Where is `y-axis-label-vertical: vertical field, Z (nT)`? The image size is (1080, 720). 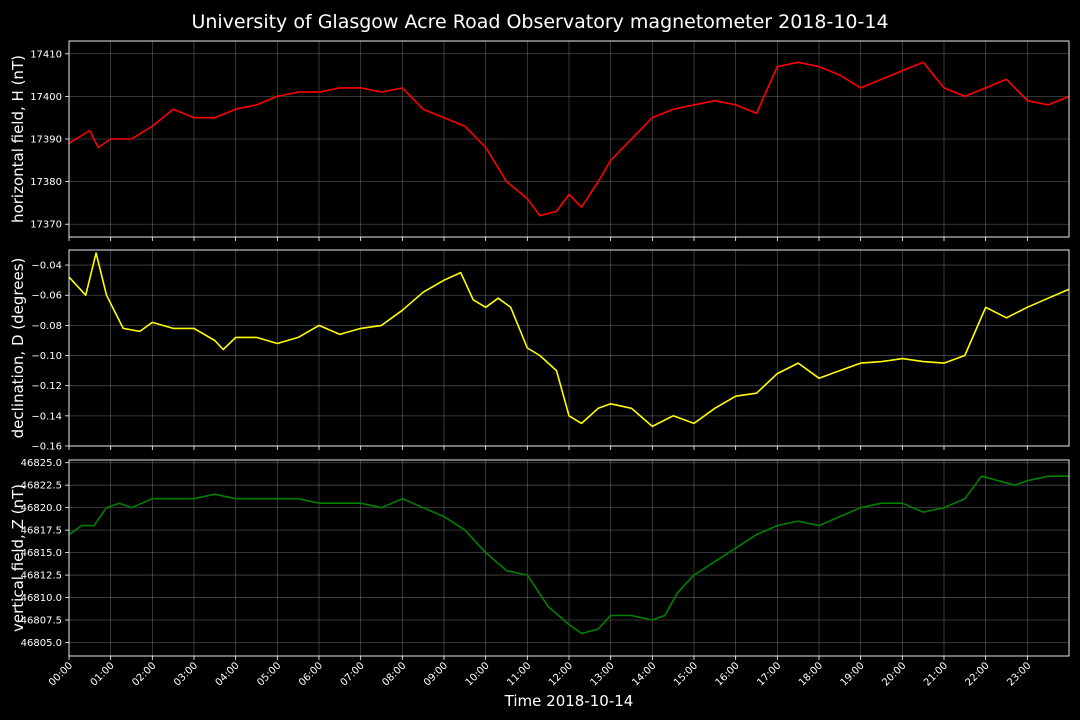
y-axis-label-vertical: vertical field, Z (nT) is located at coordinates (18, 558).